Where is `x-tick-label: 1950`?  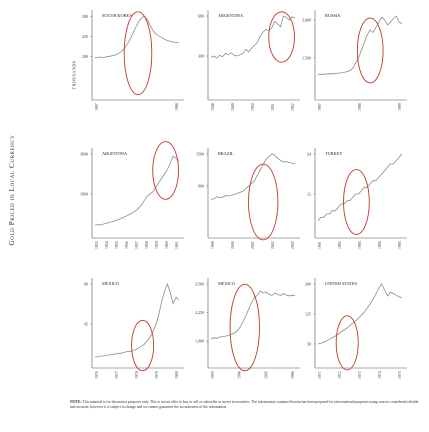
x-tick-label: 1950 is located at coordinates (253, 107).